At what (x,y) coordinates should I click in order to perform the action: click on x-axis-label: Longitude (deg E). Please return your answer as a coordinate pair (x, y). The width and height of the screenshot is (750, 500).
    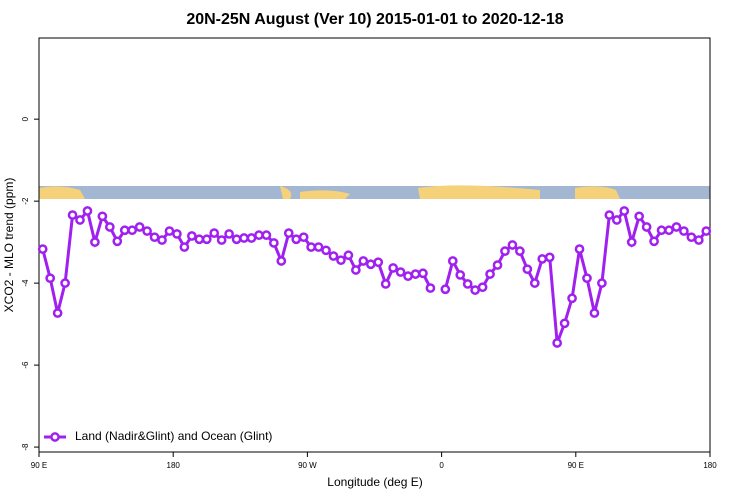
    Looking at the image, I should click on (374, 482).